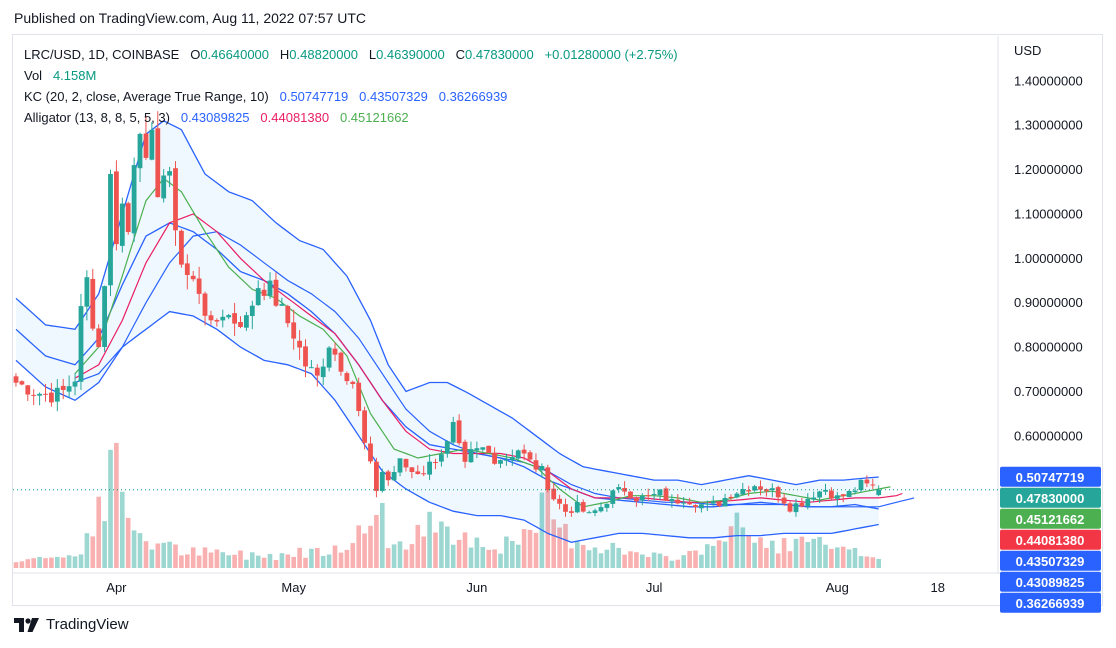 The image size is (1116, 648). Describe the element at coordinates (293, 587) in the screenshot. I see `x-tick-label: May` at that location.